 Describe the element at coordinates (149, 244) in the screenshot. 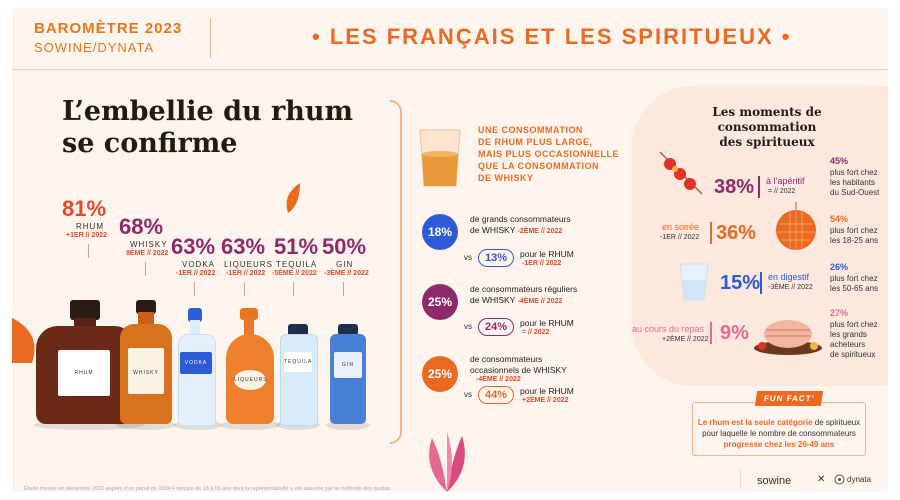

I see `spirit-name-whisky: WHISKY` at that location.